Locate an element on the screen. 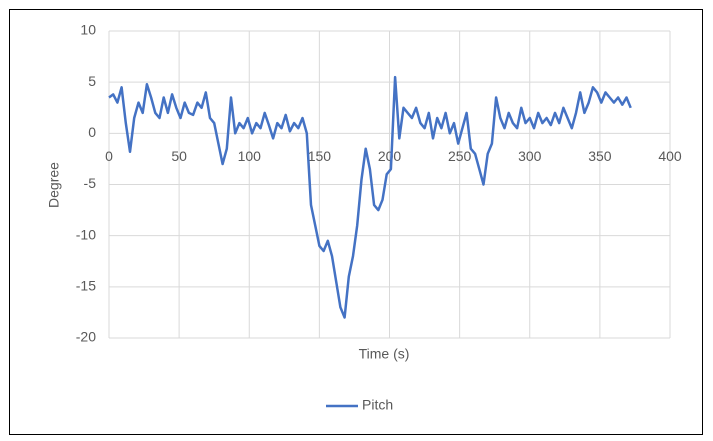  y-tick-label: -20 is located at coordinates (86, 337).